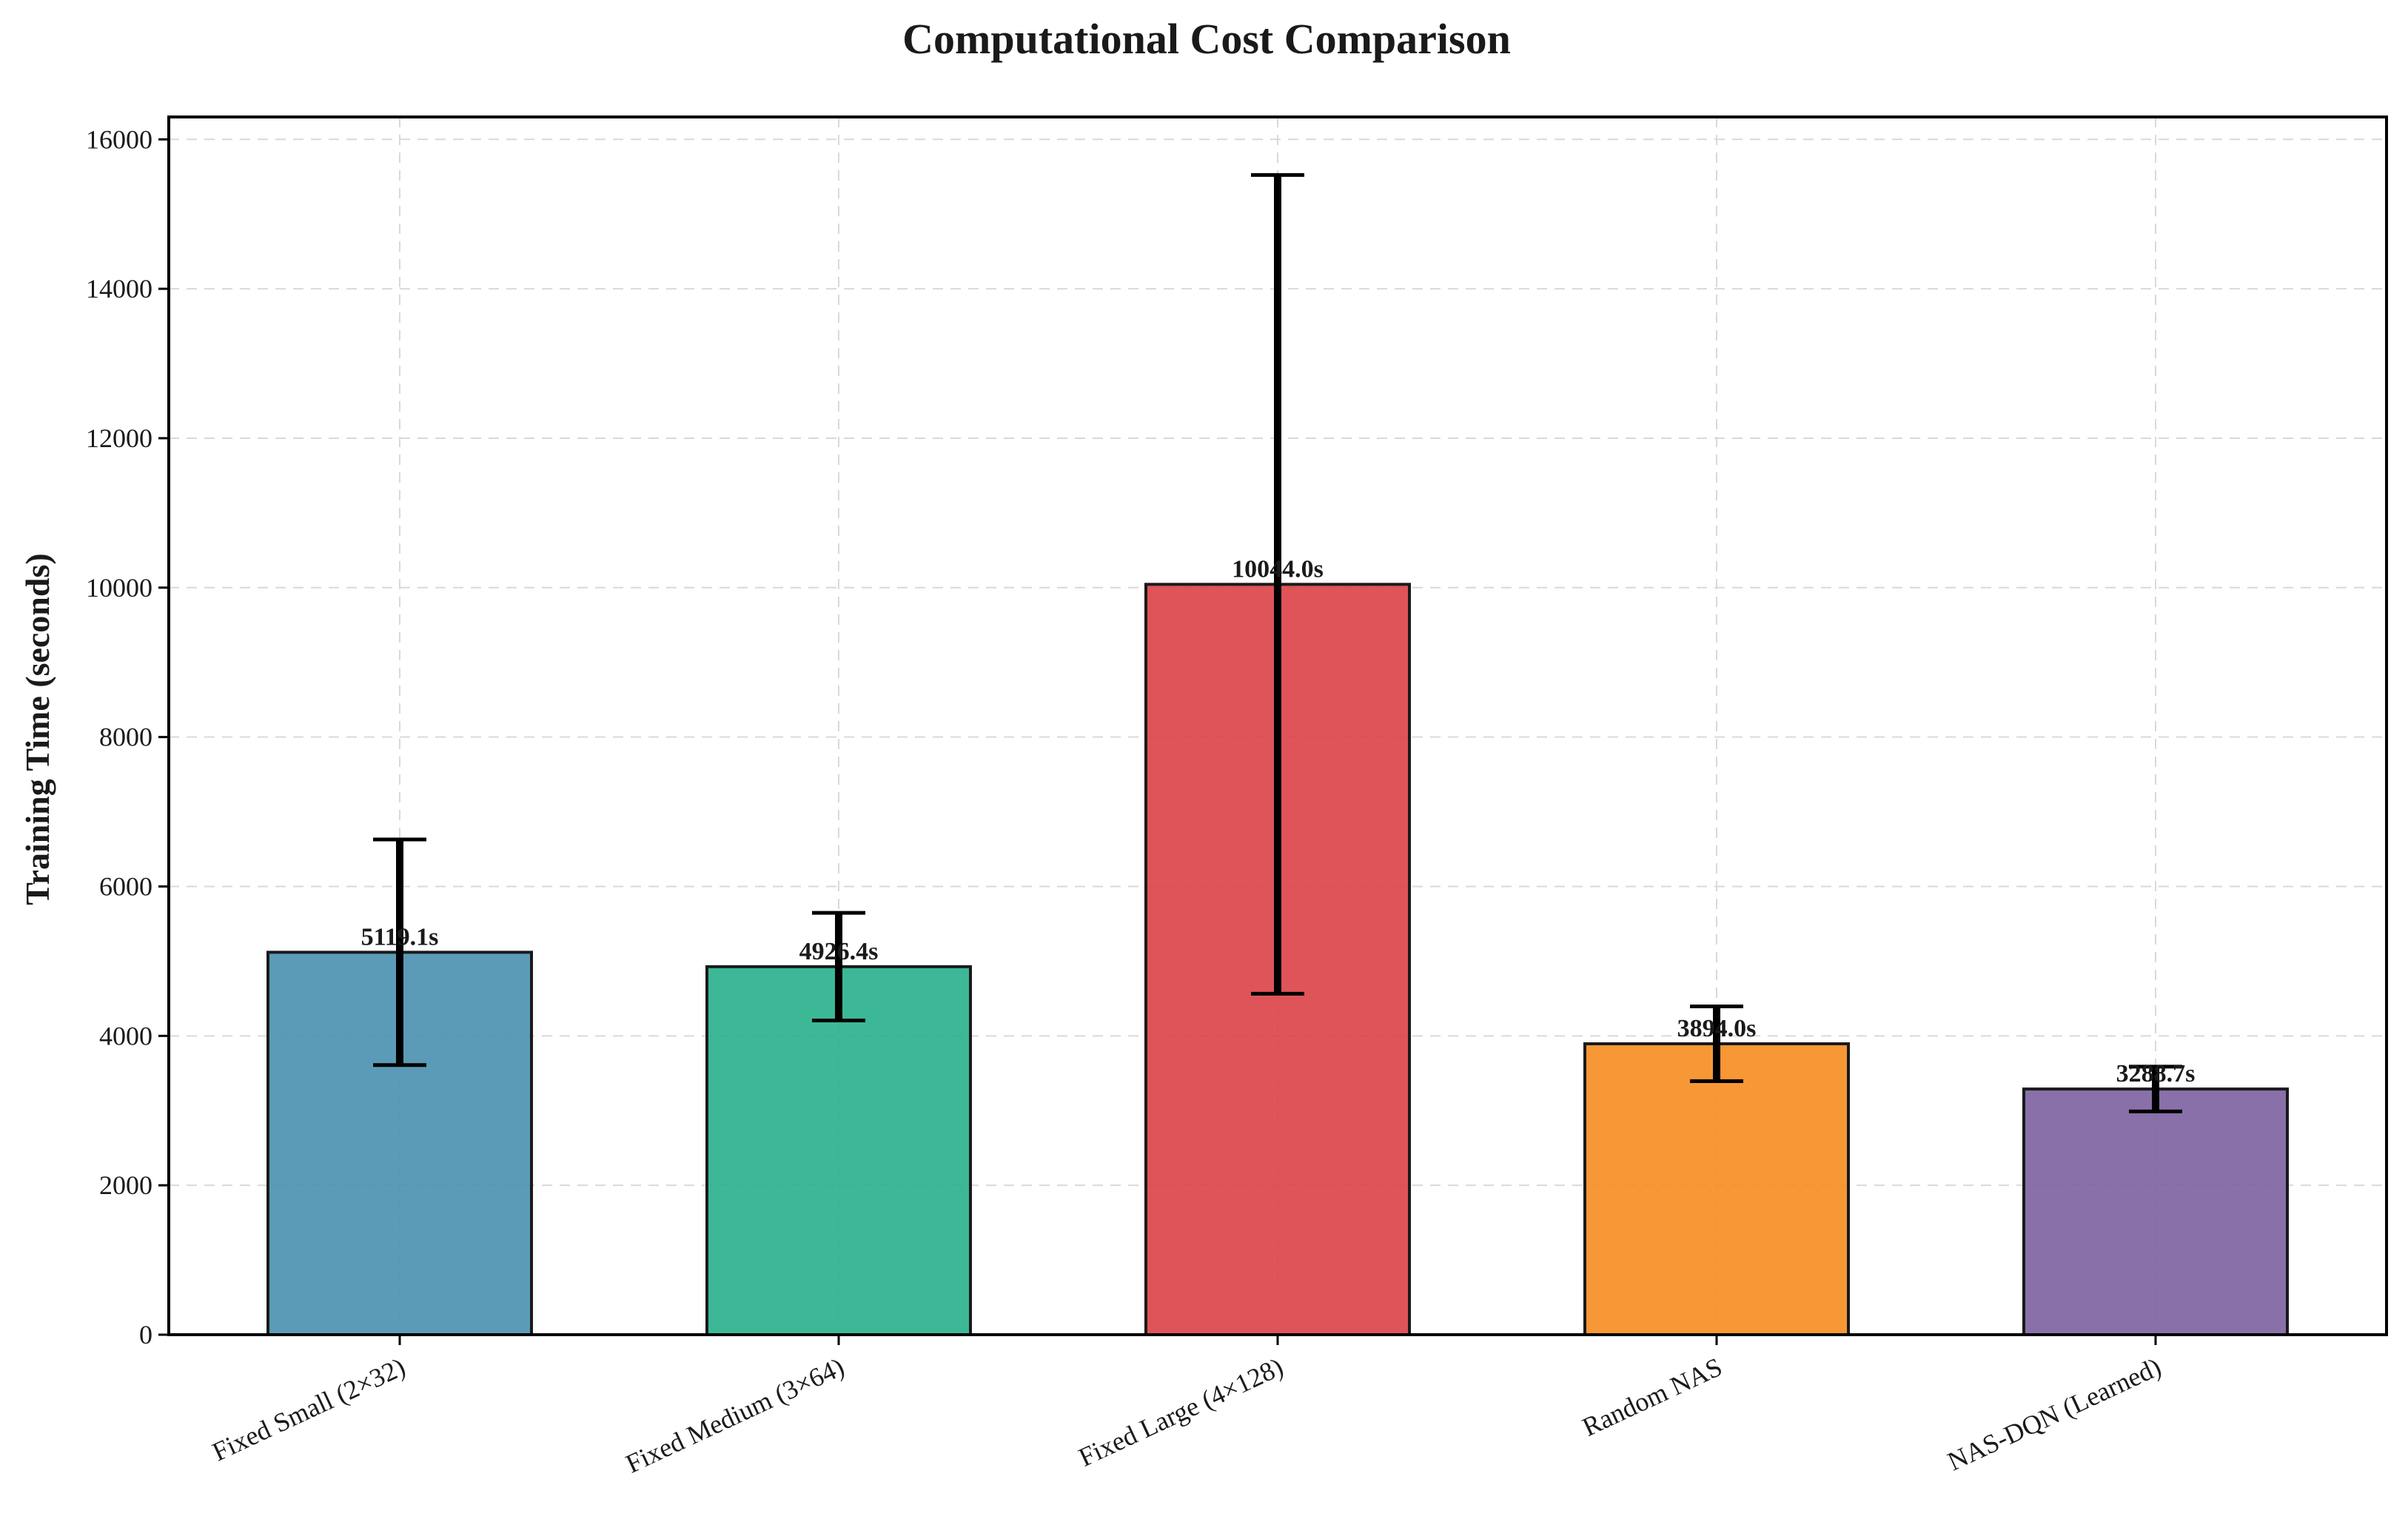 Image resolution: width=2408 pixels, height=1522 pixels. I want to click on bar-value-label: 5119.1s, so click(400, 937).